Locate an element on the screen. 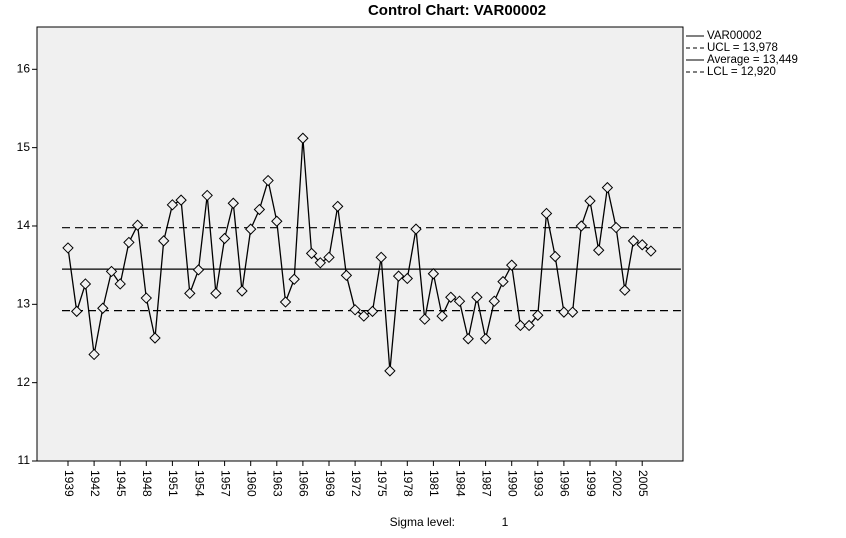 This screenshot has height=538, width=846. legend-label: VAR00002 is located at coordinates (734, 36).